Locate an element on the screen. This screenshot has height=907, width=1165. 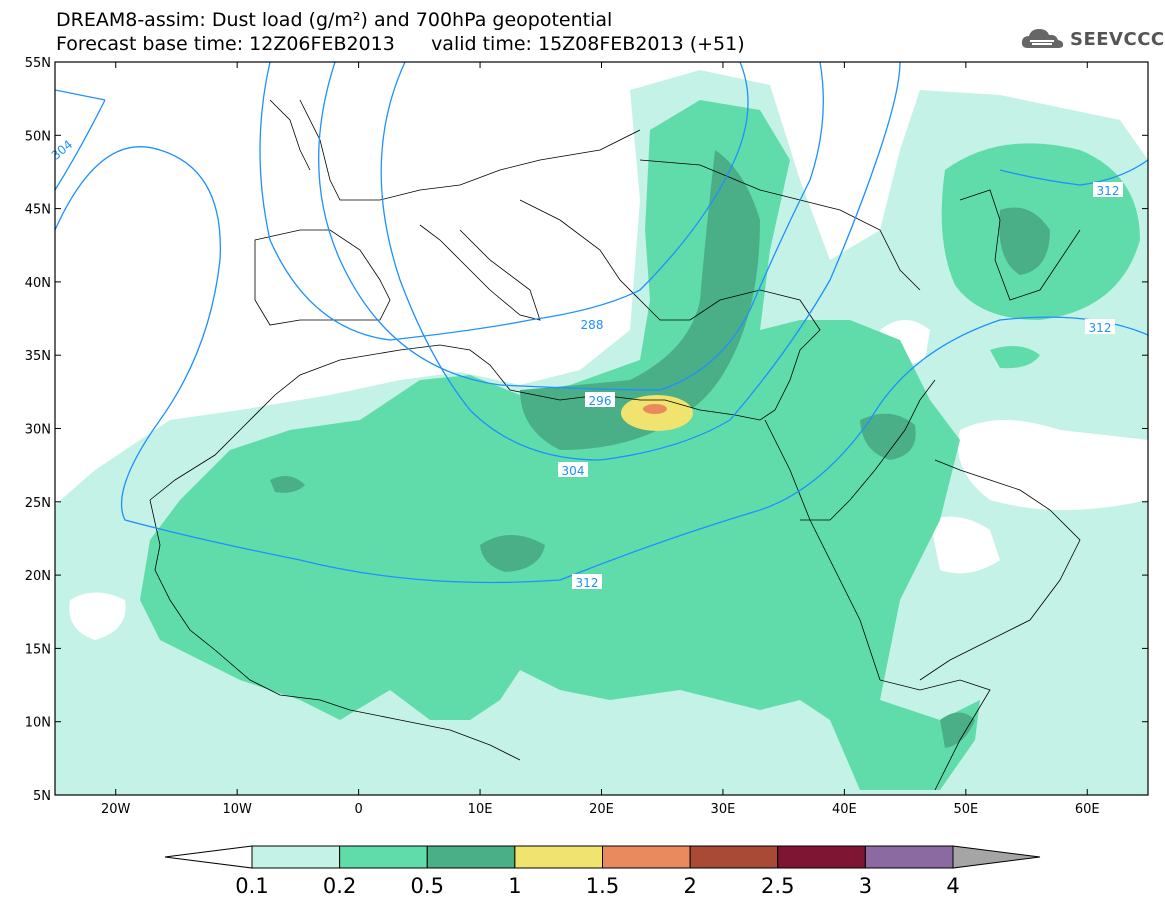
contour-label: 288 is located at coordinates (592, 325).